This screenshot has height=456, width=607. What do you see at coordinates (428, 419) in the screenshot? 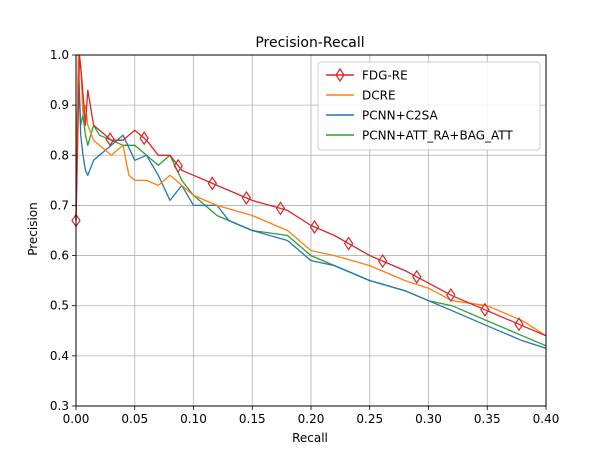
I see `x-tick-label: 0.30` at bounding box center [428, 419].